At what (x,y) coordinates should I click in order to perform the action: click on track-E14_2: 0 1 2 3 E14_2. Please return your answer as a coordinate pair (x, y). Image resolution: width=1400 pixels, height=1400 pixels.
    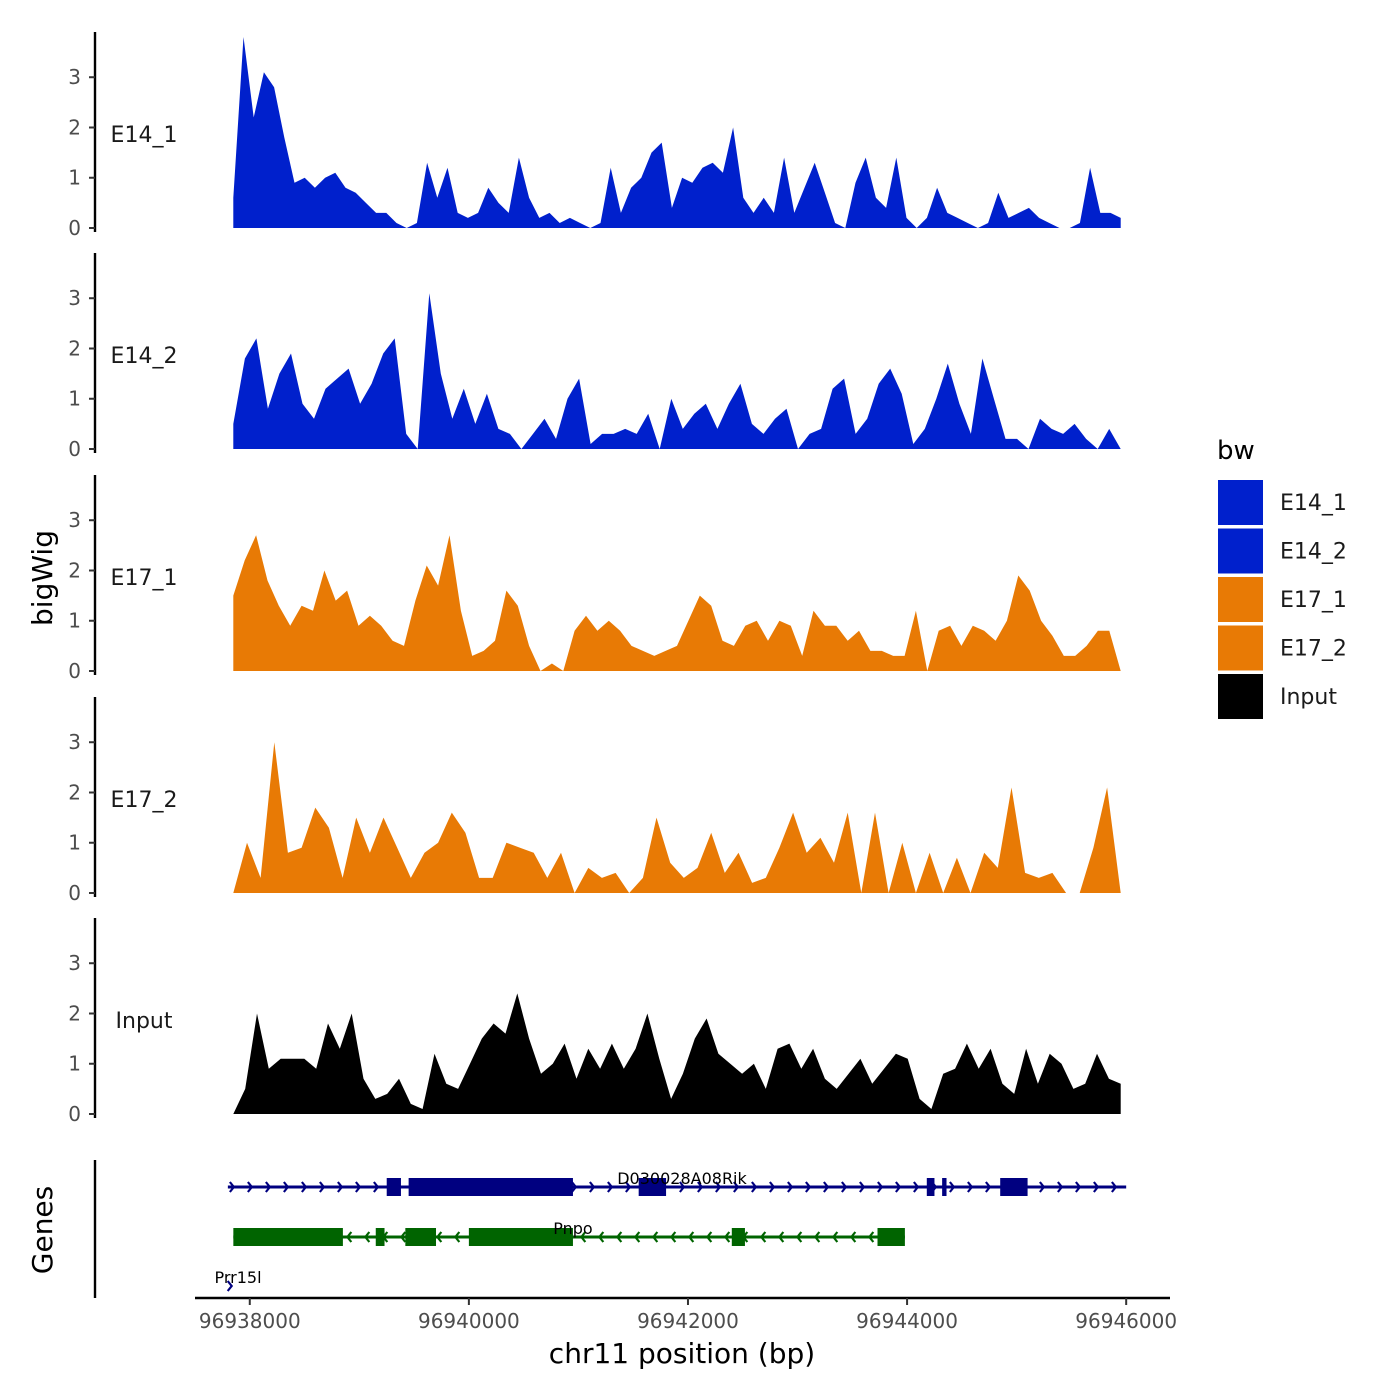
    Looking at the image, I should click on (594, 357).